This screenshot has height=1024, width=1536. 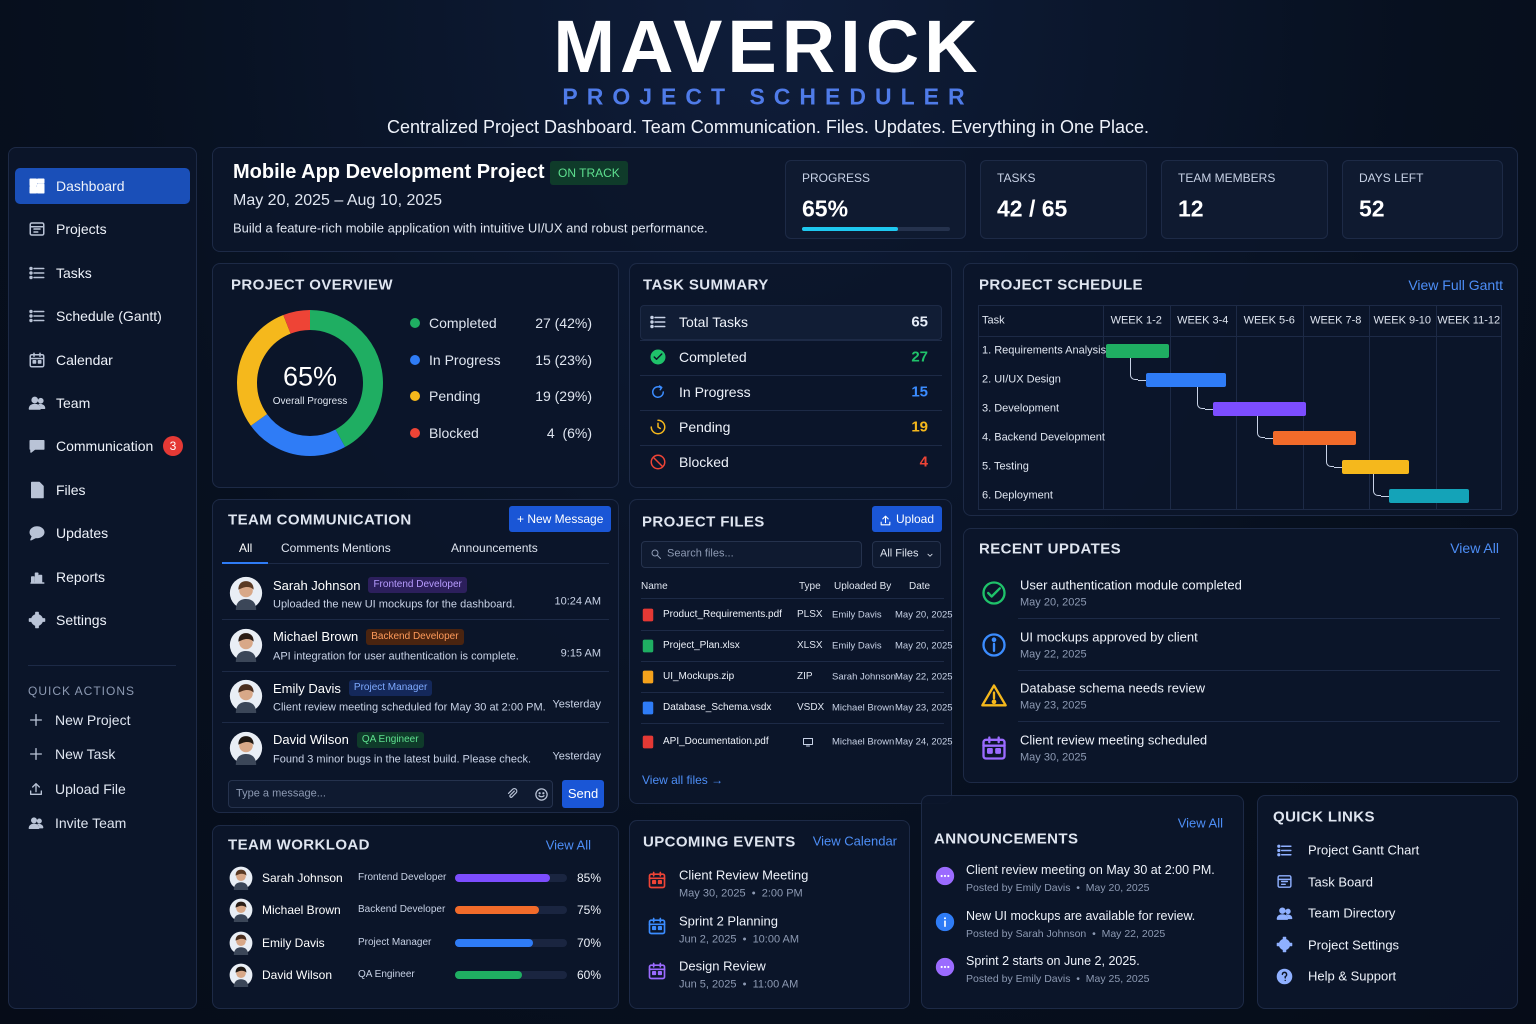 I want to click on nav-label: Calendar, so click(x=84, y=359).